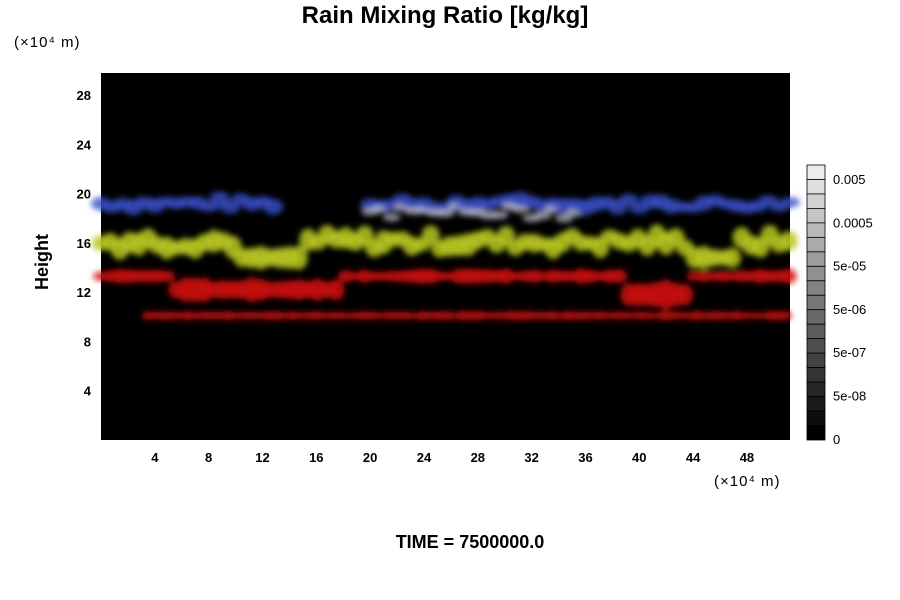 This screenshot has width=900, height=600. Describe the element at coordinates (84, 144) in the screenshot. I see `y-tick-label: 24` at that location.